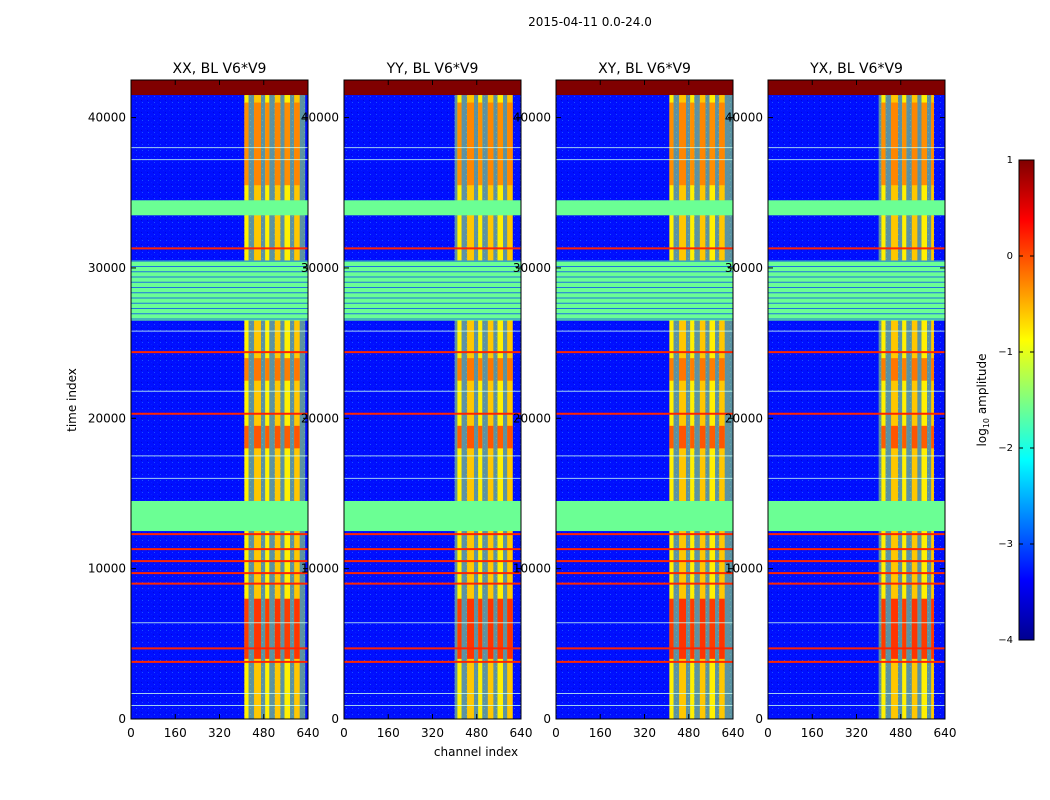 This screenshot has width=1050, height=800. Describe the element at coordinates (1005, 352) in the screenshot. I see `colorbar-tick-label: −1` at that location.